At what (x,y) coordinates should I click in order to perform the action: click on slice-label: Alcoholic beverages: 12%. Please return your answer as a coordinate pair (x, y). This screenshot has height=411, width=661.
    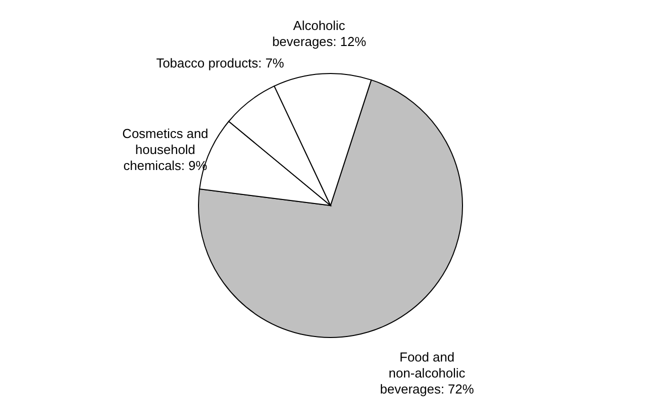
    Looking at the image, I should click on (319, 33).